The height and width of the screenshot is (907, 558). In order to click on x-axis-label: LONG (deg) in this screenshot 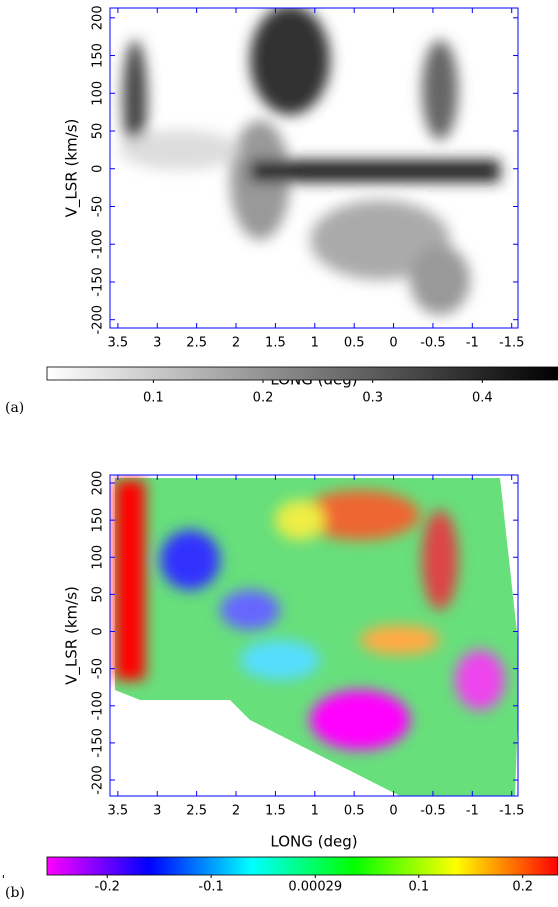, I will do `click(313, 842)`.